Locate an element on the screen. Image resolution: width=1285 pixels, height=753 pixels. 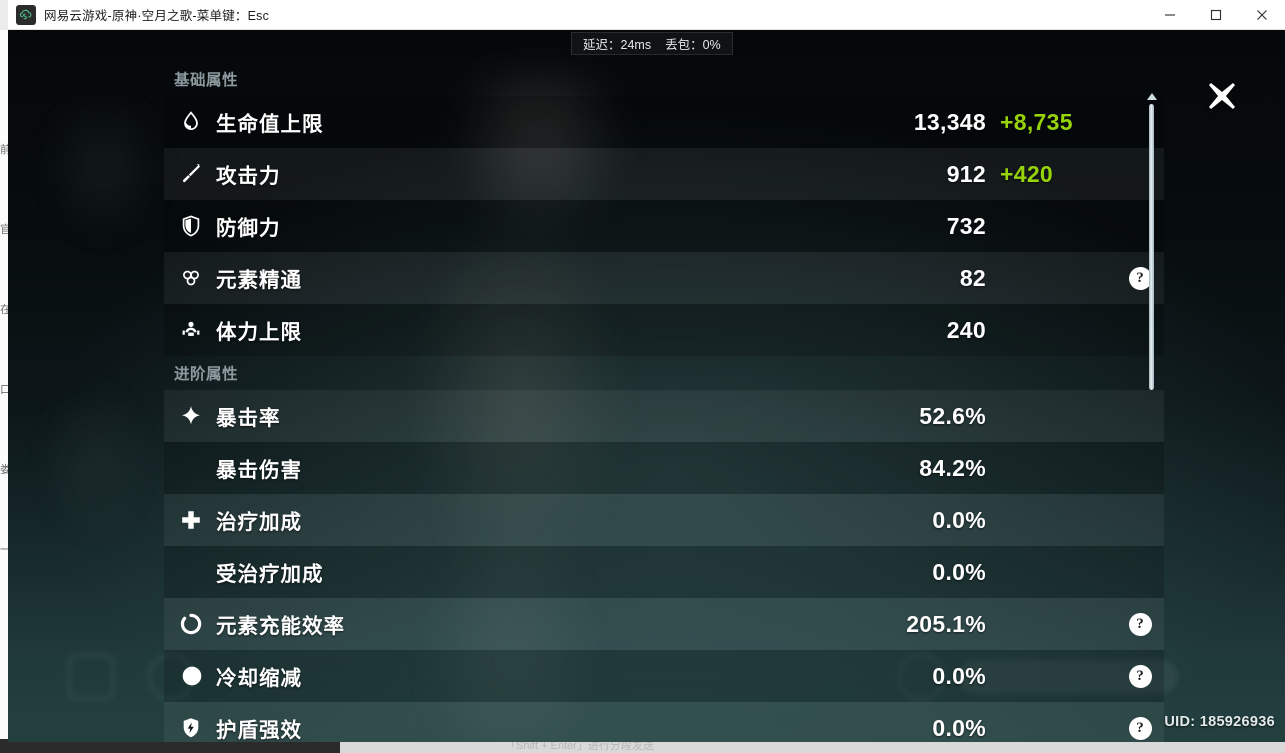
stat-bonus-value: +8,735 is located at coordinates (1036, 121).